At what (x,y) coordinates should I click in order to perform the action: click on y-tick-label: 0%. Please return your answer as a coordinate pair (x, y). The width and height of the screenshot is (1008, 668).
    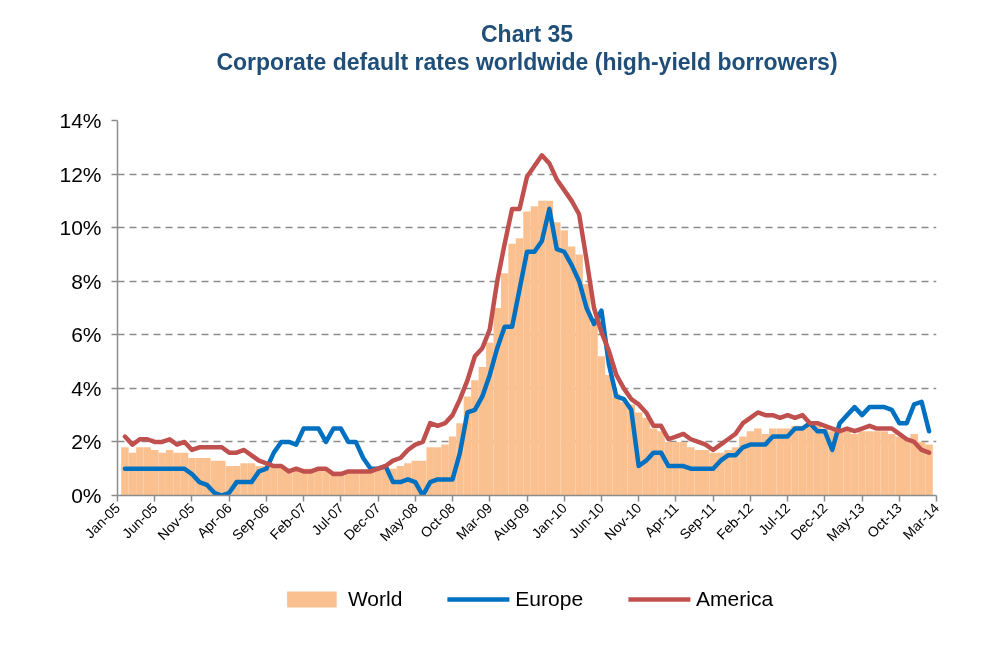
    Looking at the image, I should click on (86, 495).